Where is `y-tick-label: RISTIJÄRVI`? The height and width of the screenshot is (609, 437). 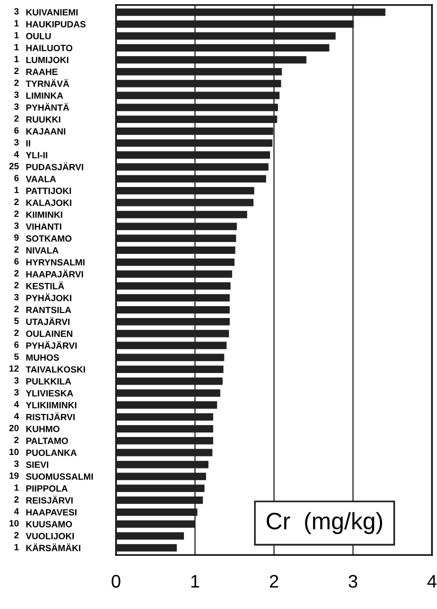 y-tick-label: RISTIJÄRVI is located at coordinates (50, 416).